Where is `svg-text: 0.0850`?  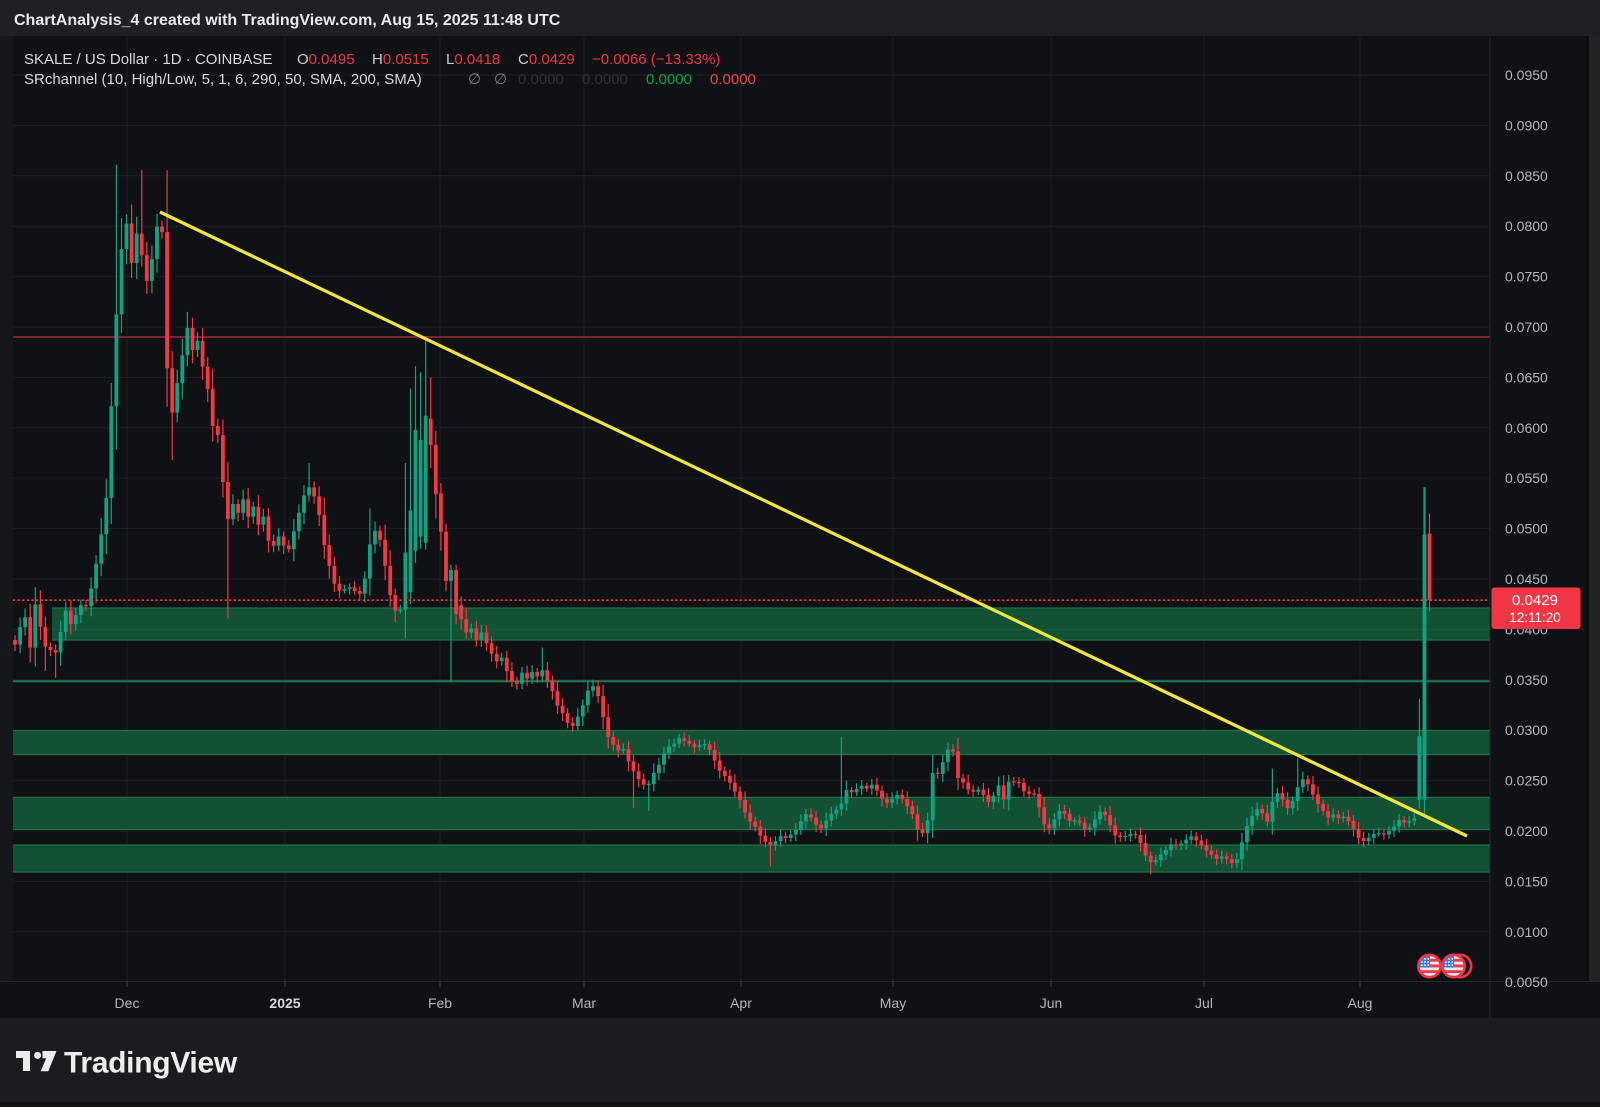 svg-text: 0.0850 is located at coordinates (1526, 176).